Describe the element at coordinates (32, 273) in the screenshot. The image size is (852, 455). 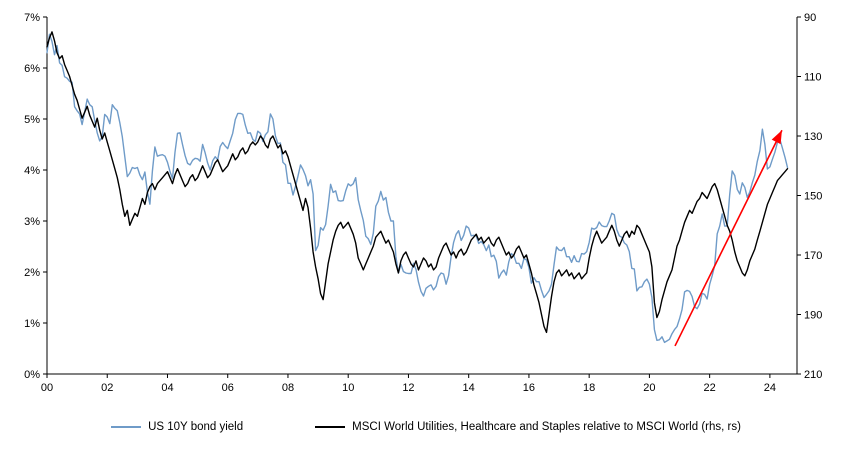
I see `left-axis-tick-label: 2%` at that location.